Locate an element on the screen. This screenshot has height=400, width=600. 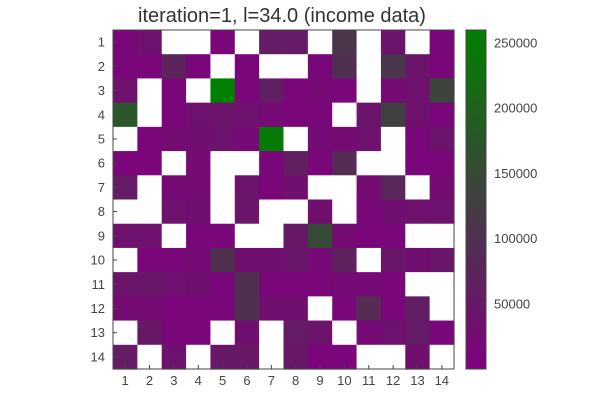
heatmap-cell-r13-c7 is located at coordinates (272, 333).